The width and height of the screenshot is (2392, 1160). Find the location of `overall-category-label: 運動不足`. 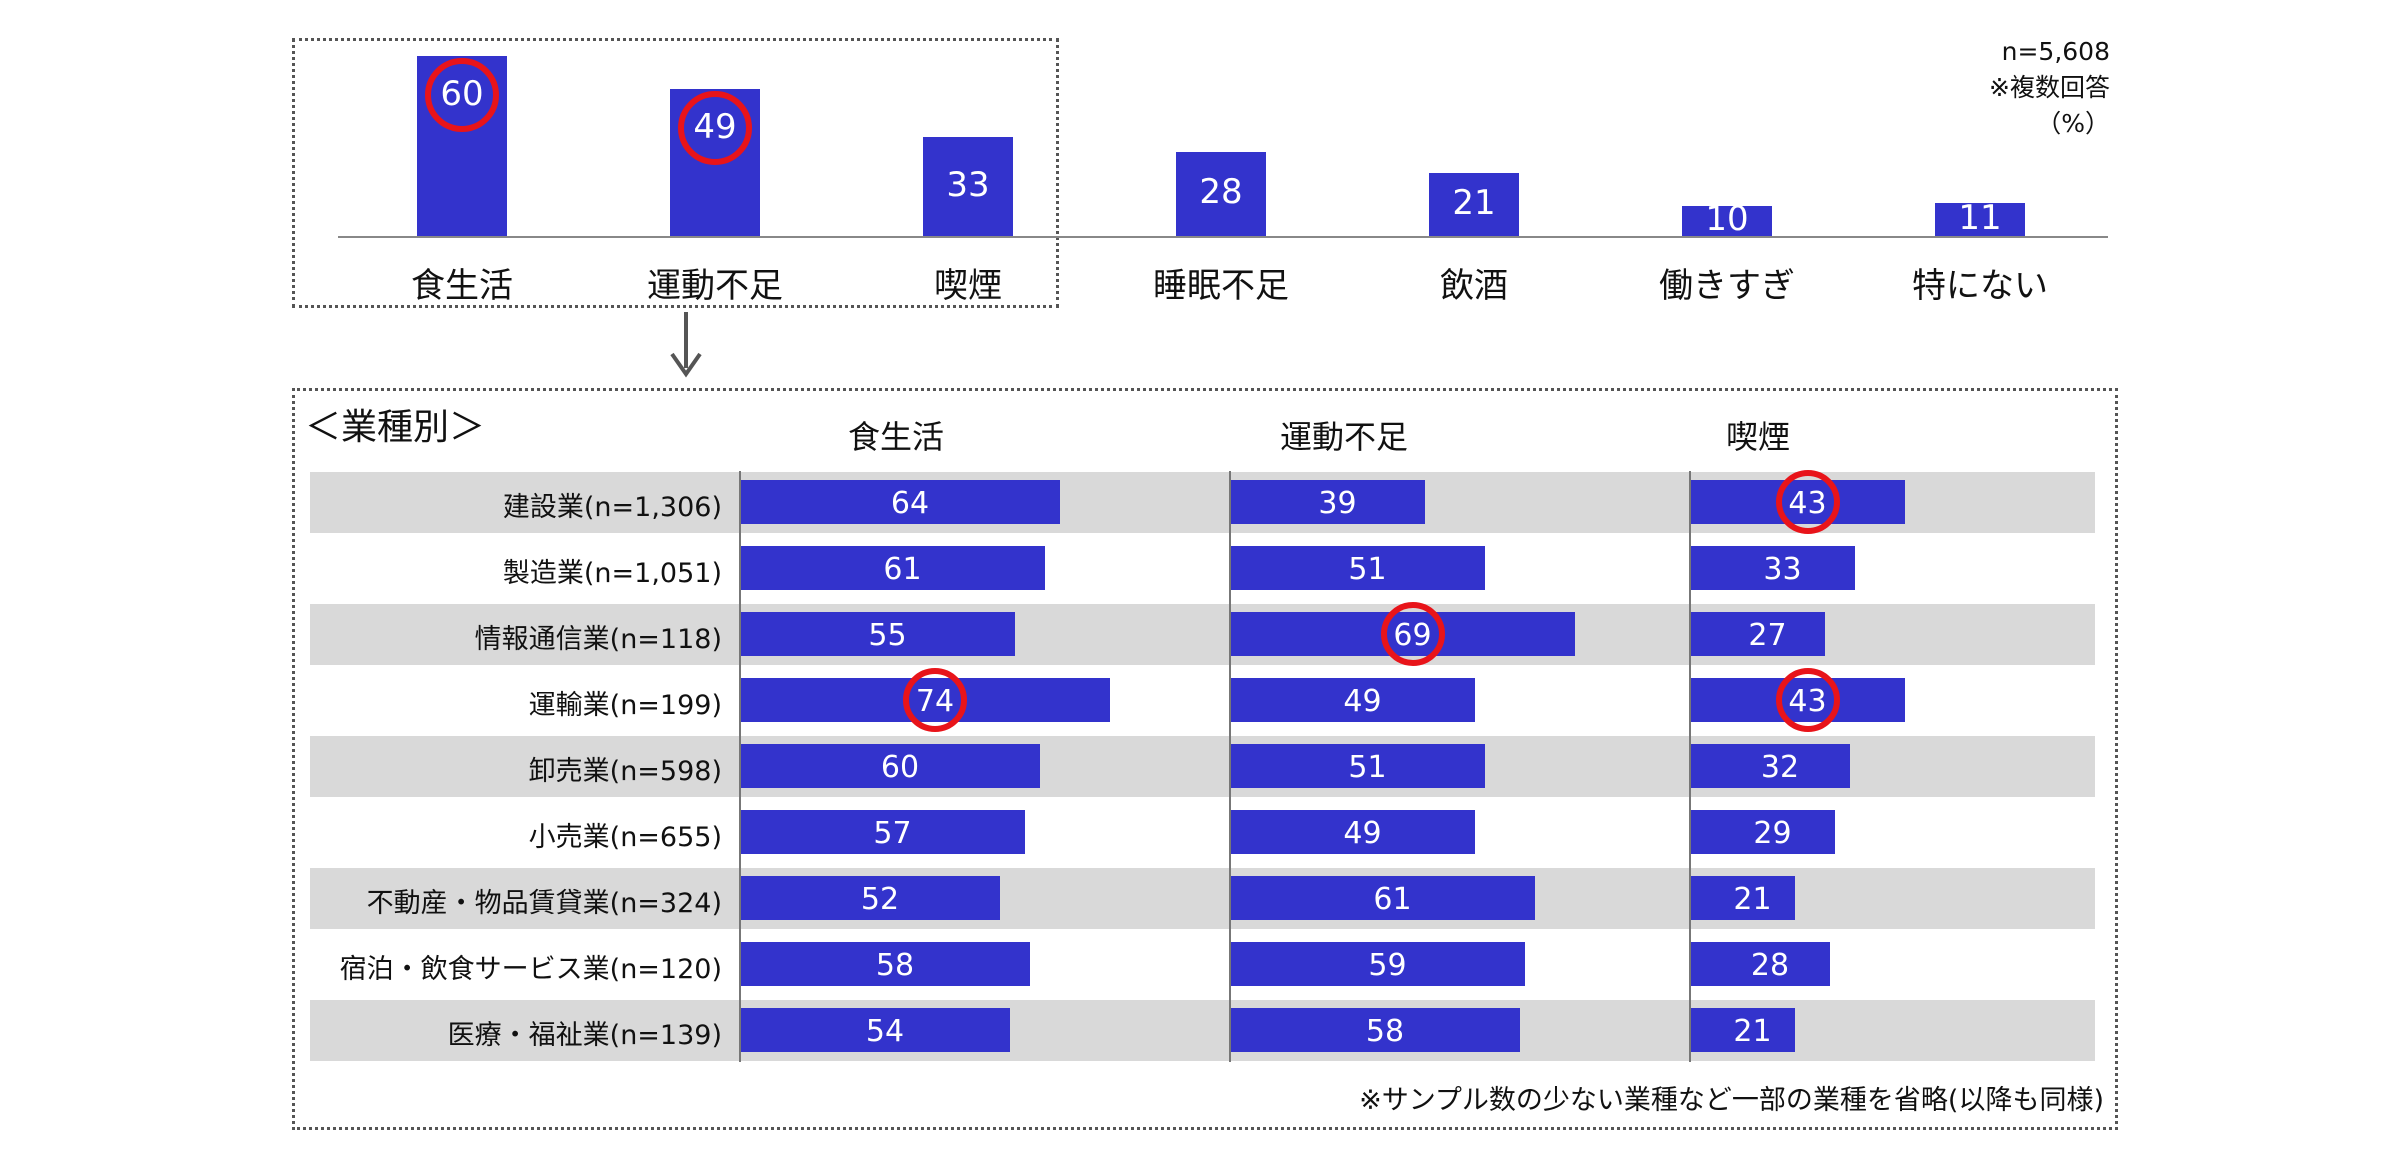

overall-category-label: 運動不足 is located at coordinates (715, 286).